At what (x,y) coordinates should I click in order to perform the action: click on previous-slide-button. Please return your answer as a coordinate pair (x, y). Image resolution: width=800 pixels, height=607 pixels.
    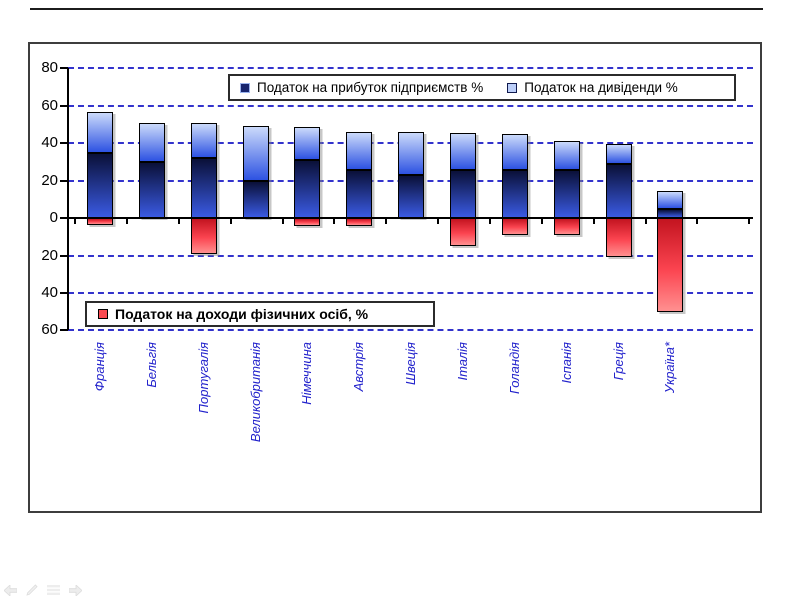
    Looking at the image, I should click on (10, 590).